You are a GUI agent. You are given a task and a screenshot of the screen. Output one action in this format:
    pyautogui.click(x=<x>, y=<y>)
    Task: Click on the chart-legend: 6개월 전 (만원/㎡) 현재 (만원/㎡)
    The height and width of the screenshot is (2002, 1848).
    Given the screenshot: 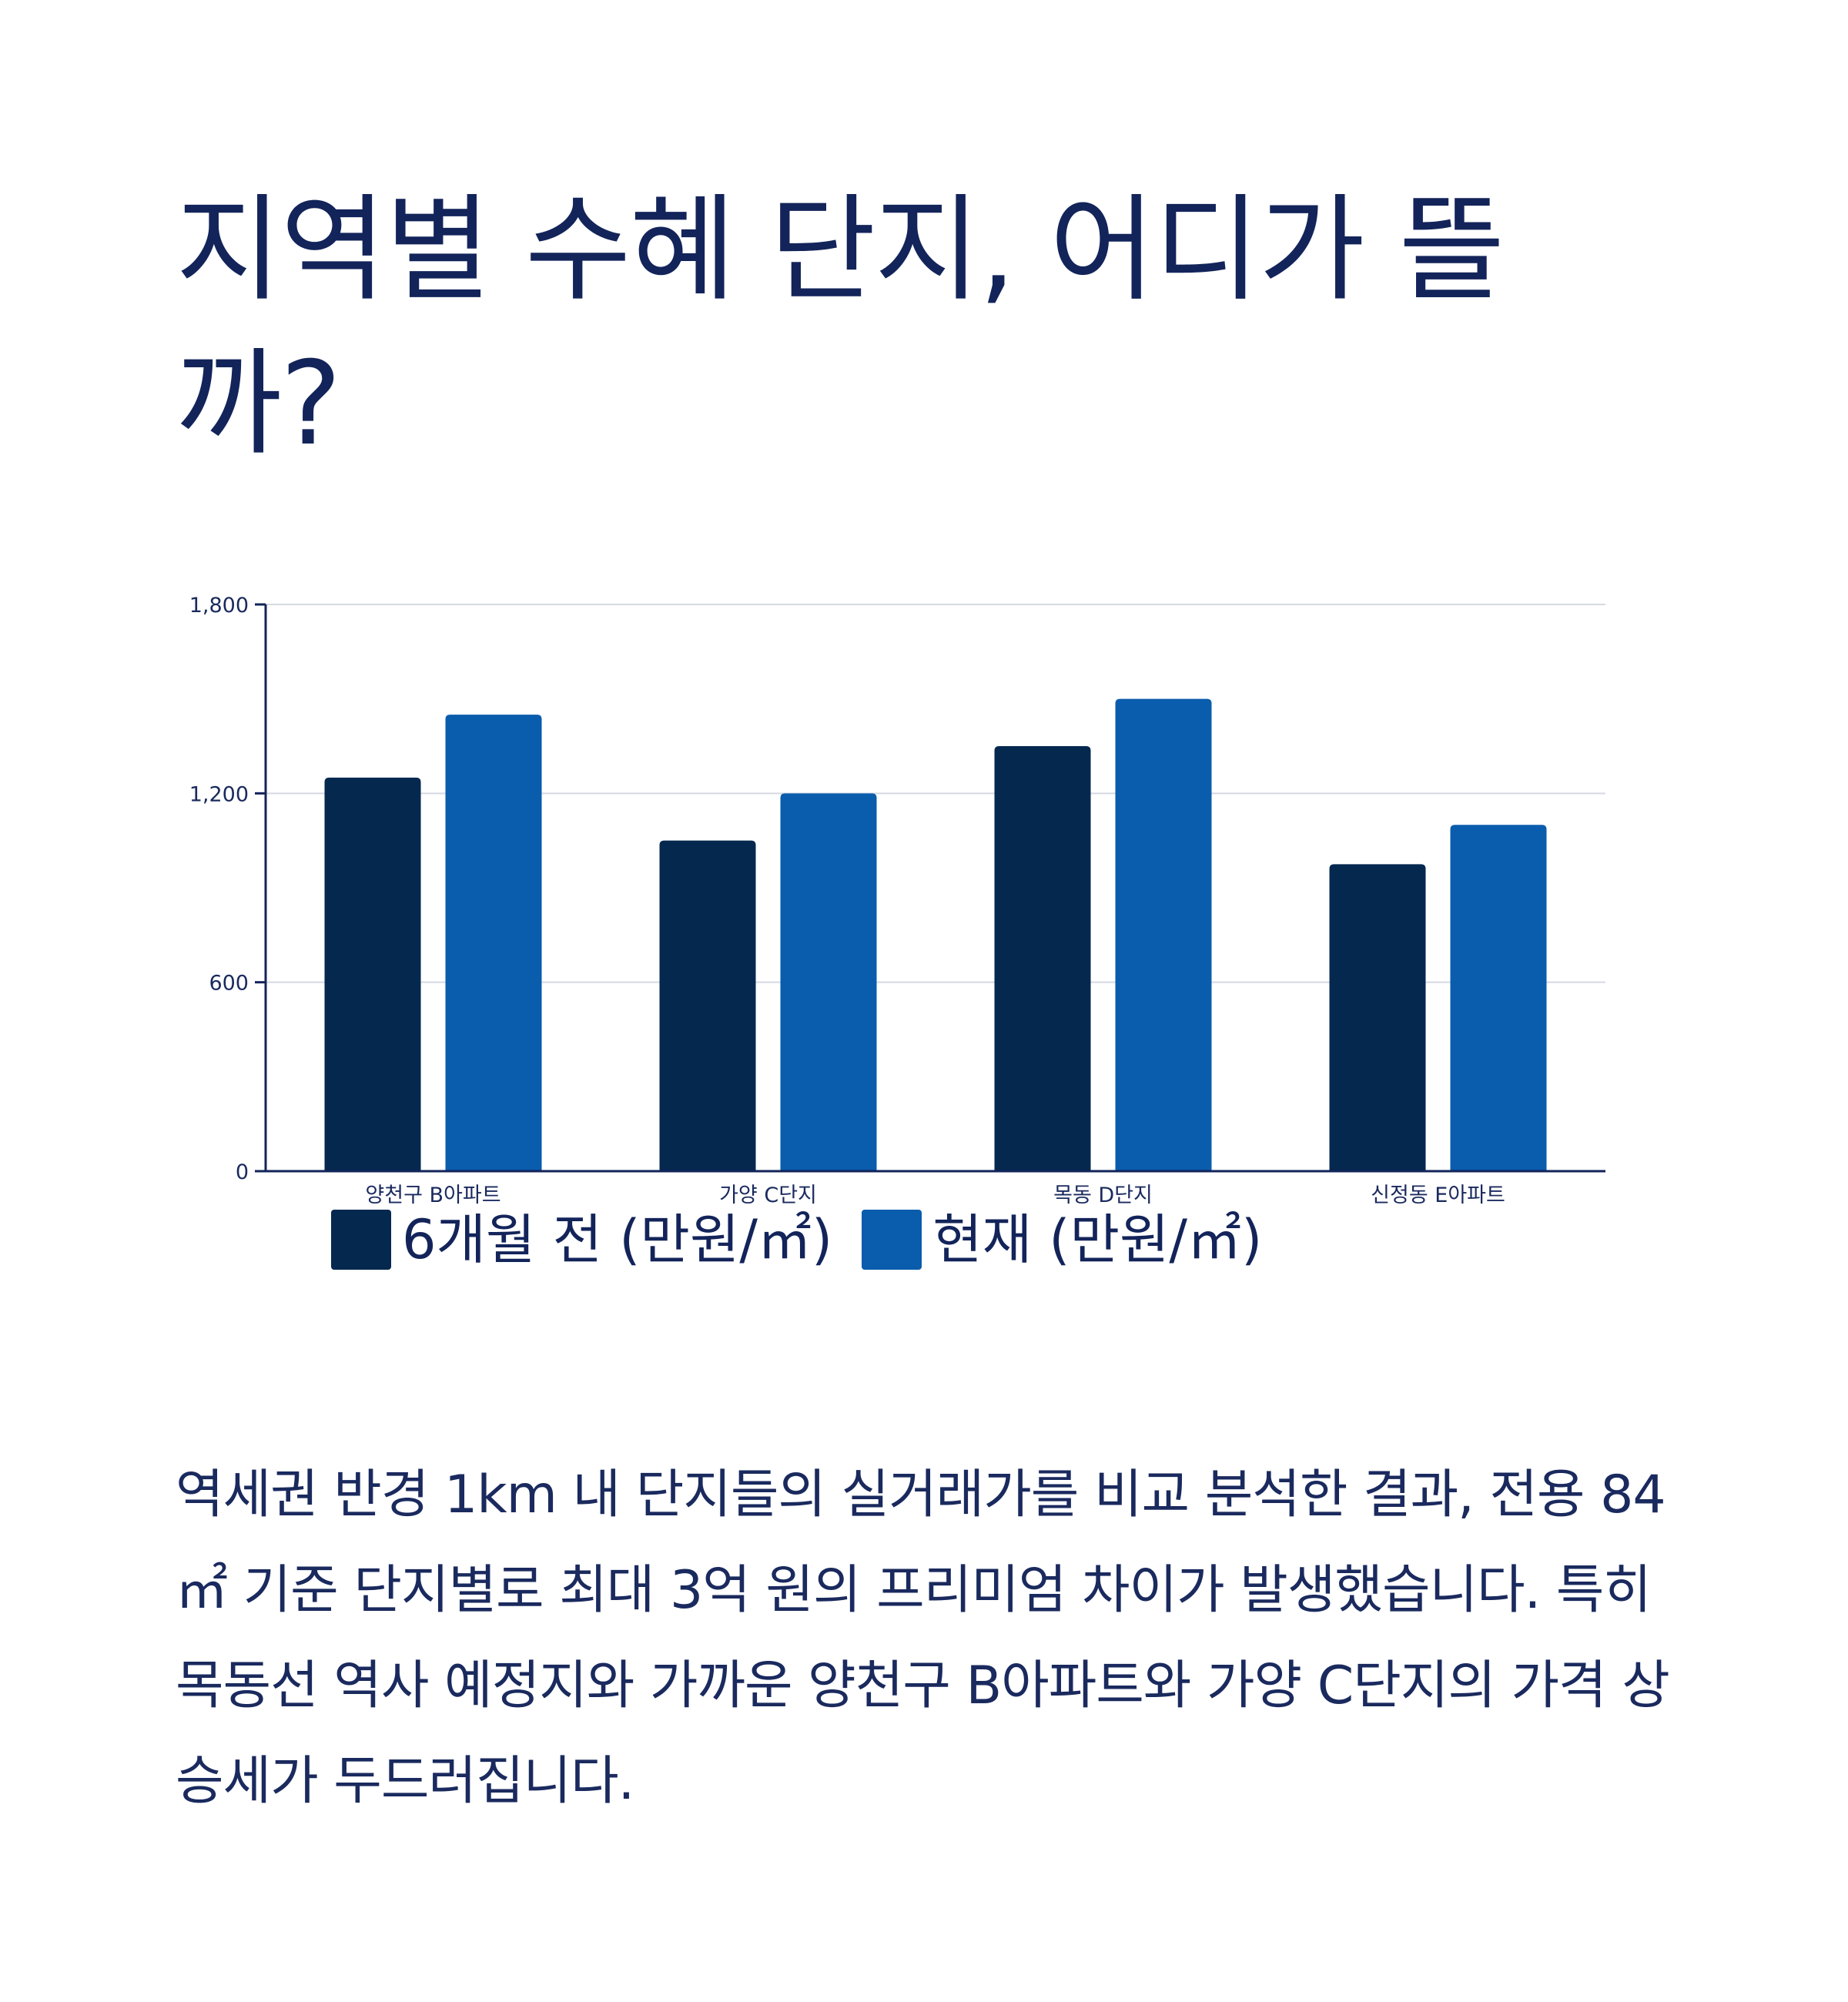 What is the action you would take?
    pyautogui.click(x=811, y=1239)
    